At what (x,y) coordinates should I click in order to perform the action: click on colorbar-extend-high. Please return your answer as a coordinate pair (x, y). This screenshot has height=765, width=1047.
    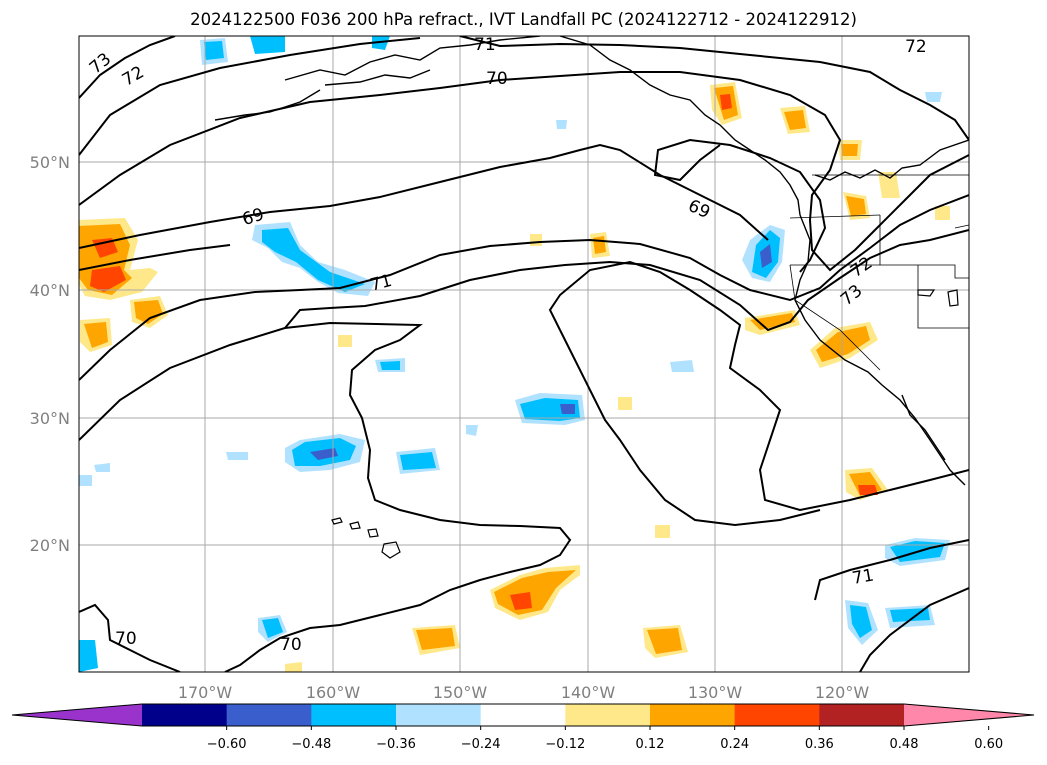
    Looking at the image, I should click on (969, 715).